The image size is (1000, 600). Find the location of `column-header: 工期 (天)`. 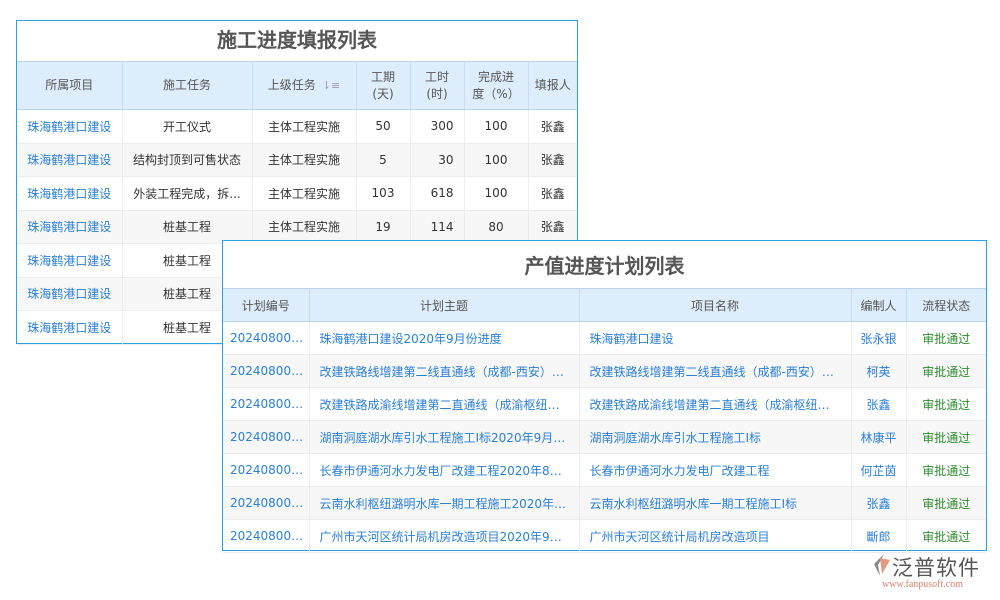

column-header: 工期 (天) is located at coordinates (383, 85).